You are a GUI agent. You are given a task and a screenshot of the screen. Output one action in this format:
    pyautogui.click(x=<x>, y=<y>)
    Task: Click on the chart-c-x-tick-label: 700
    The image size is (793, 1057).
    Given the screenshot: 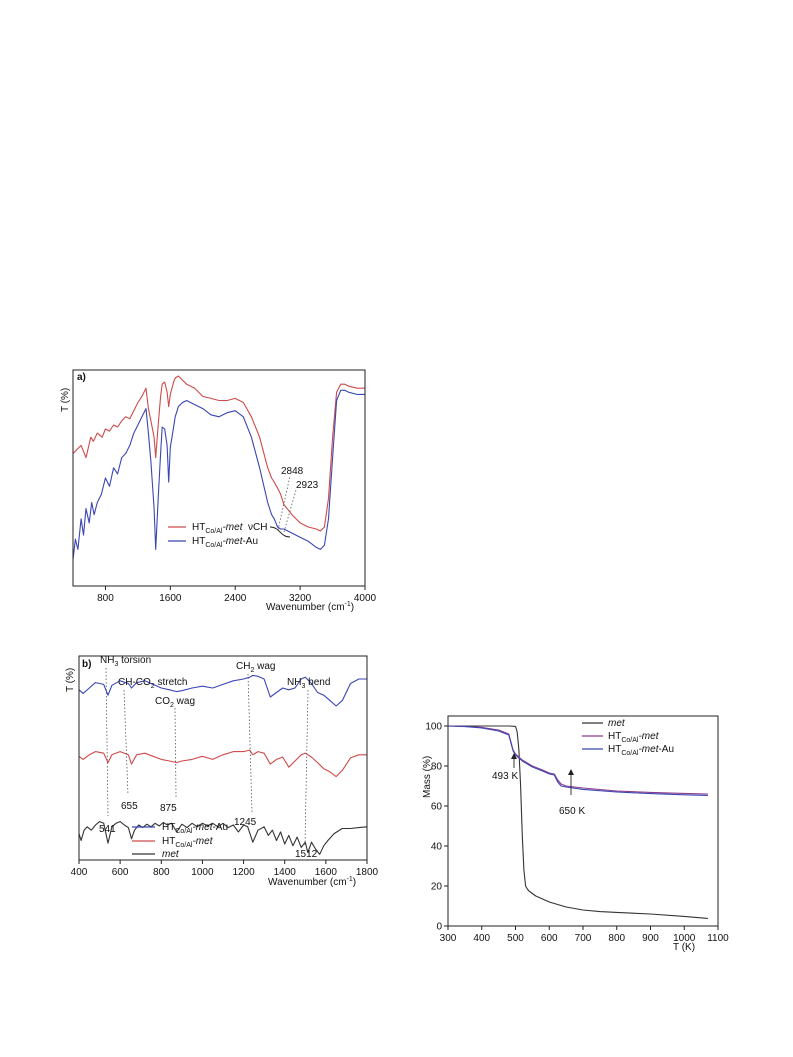 What is the action you would take?
    pyautogui.click(x=583, y=938)
    